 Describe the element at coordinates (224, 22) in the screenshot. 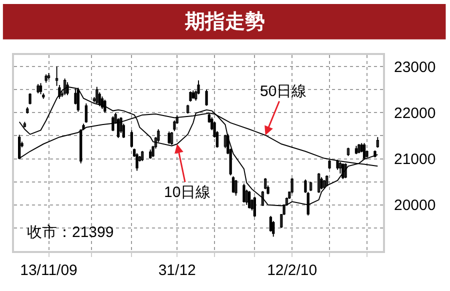

I see `chart-title: 期指走勢` at that location.